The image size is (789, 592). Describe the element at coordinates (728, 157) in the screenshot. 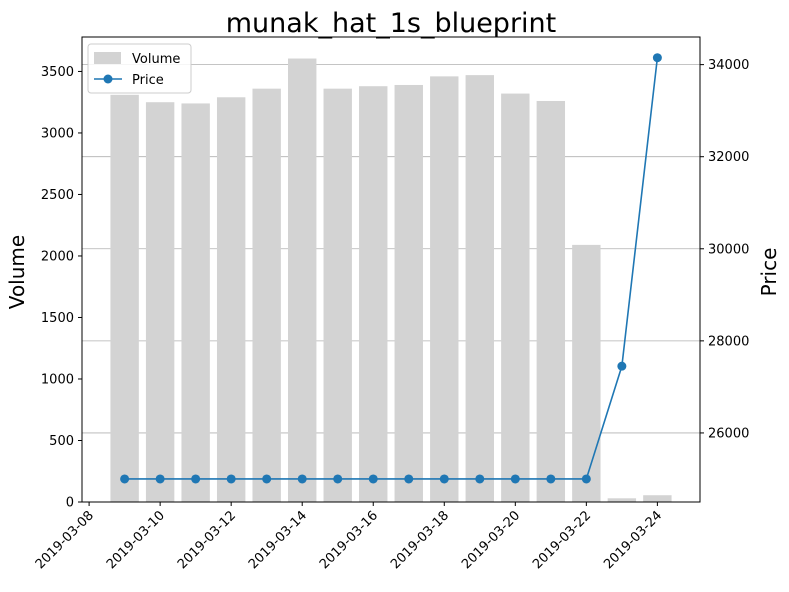

I see `right-tick-label: 32000` at that location.